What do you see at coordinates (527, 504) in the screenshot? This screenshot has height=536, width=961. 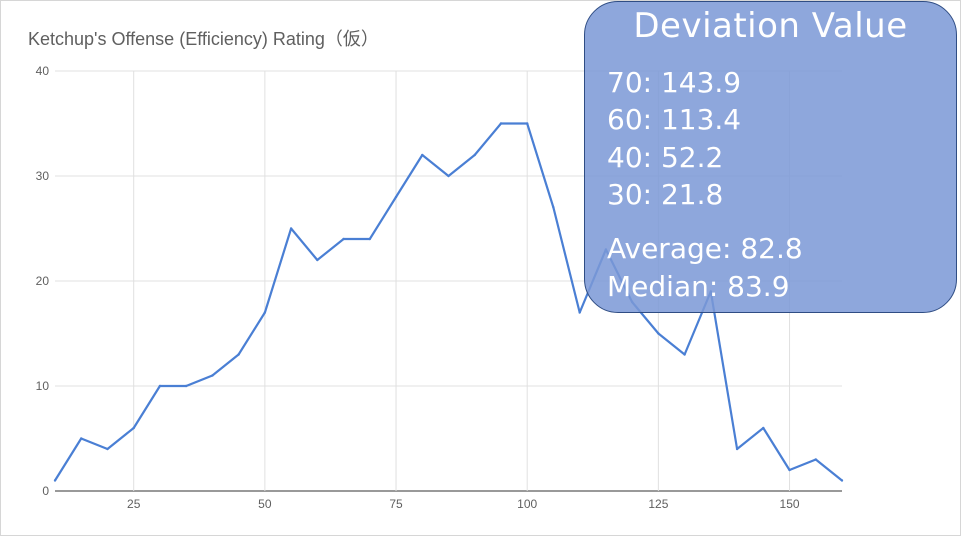 I see `x-tick-label: 100` at bounding box center [527, 504].